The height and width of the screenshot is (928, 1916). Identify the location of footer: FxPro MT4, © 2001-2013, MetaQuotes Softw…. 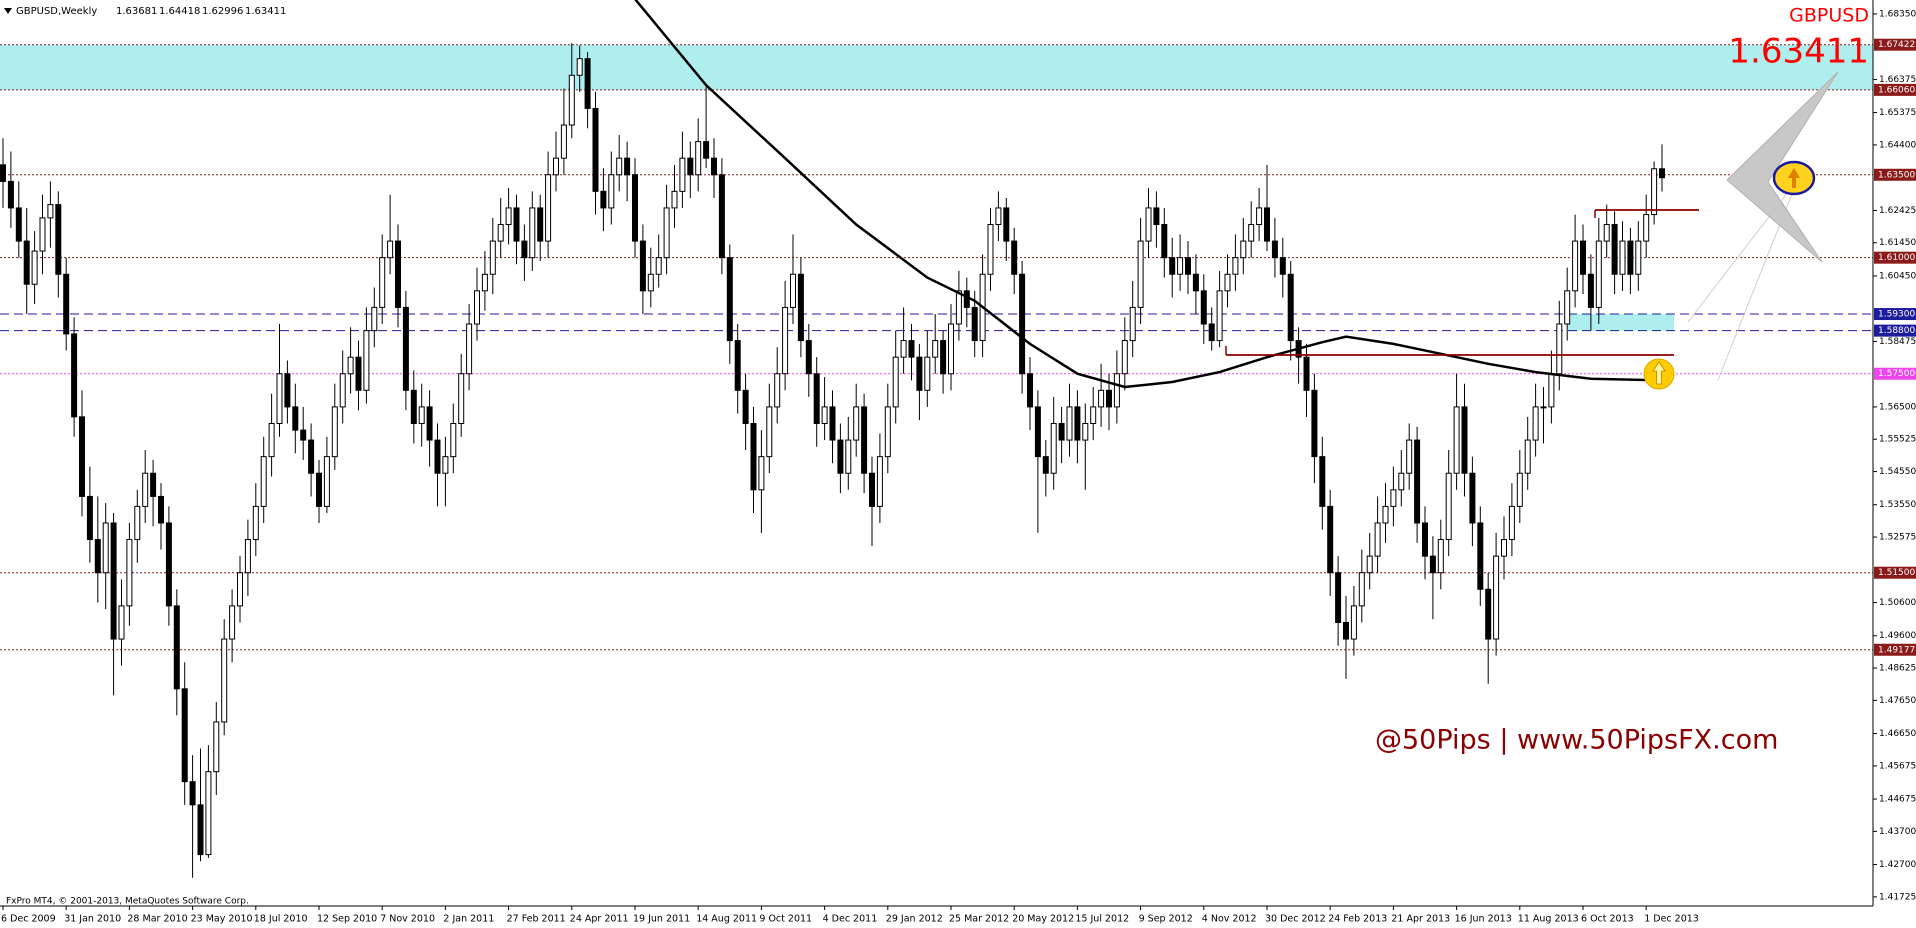
(127, 902).